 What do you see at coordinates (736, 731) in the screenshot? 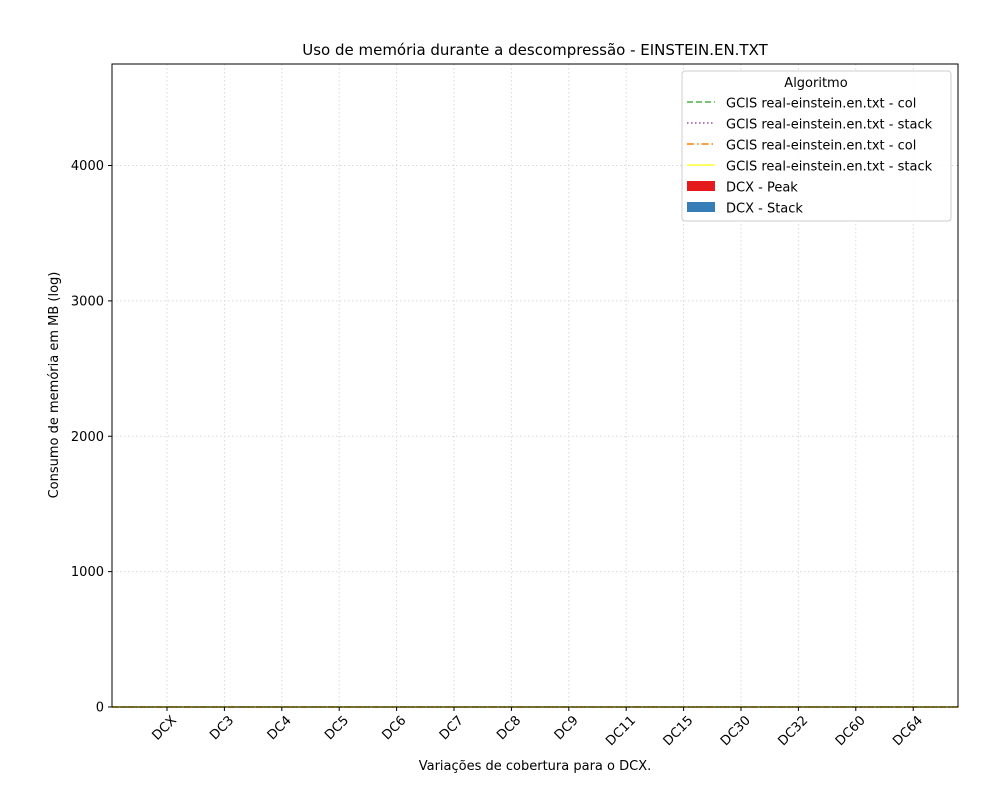
I see `x-tick-label: DC30` at bounding box center [736, 731].